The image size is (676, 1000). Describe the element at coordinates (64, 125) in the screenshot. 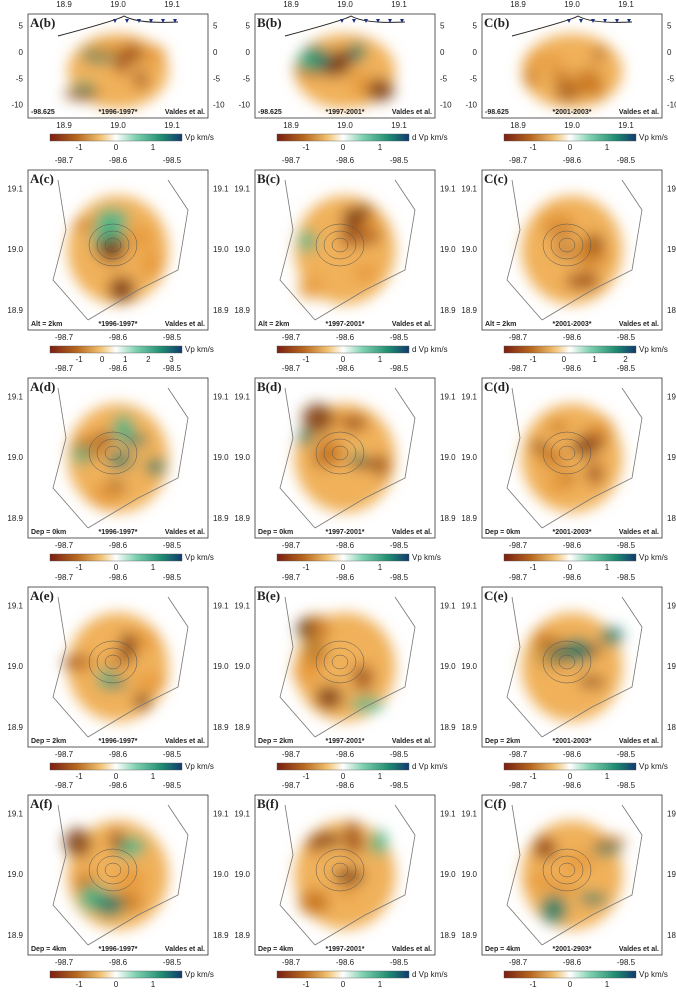

I see `bottom-tick-label: 18.9` at that location.